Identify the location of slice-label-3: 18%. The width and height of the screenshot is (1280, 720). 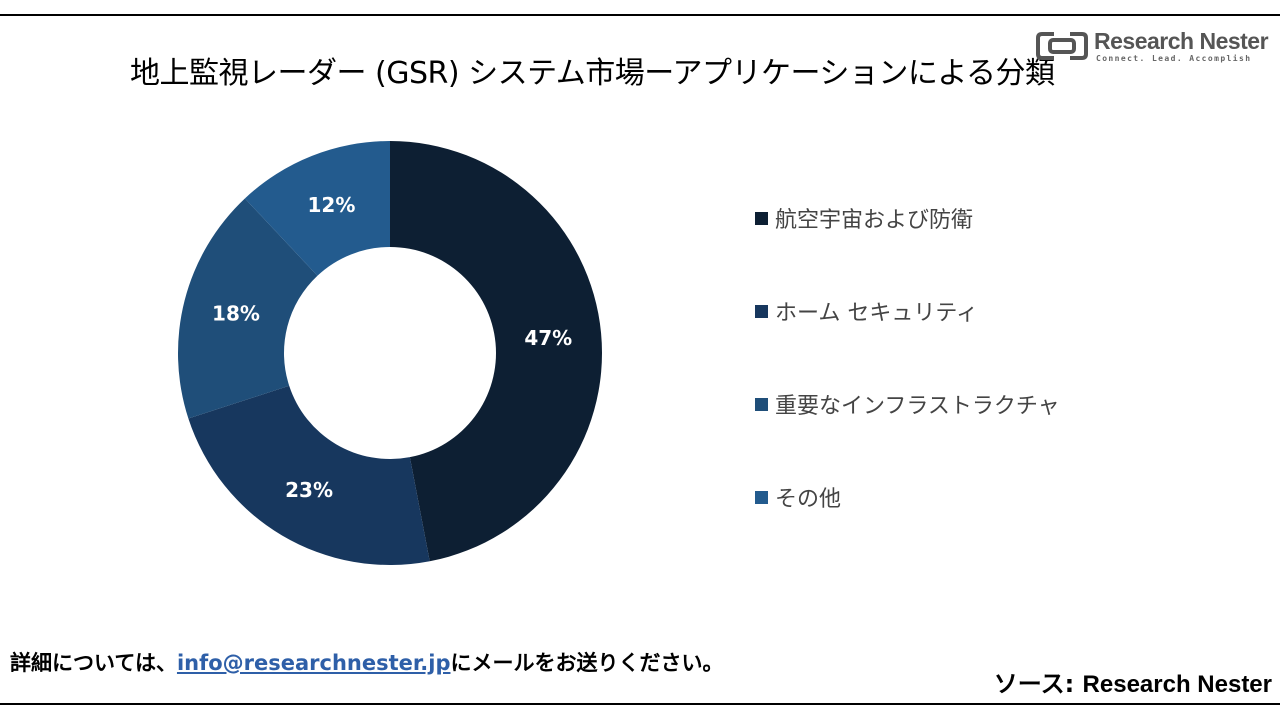
(236, 313).